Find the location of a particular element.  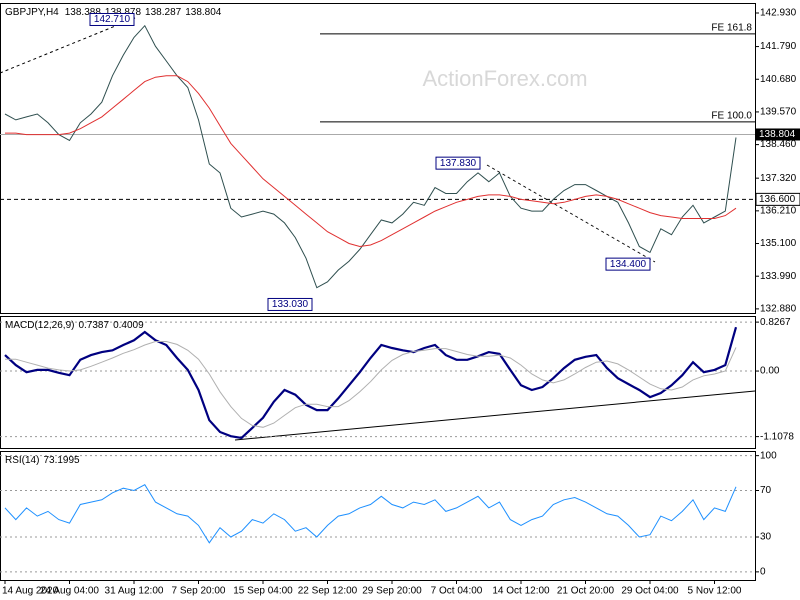

y-tick-label: 132.880 is located at coordinates (778, 309).